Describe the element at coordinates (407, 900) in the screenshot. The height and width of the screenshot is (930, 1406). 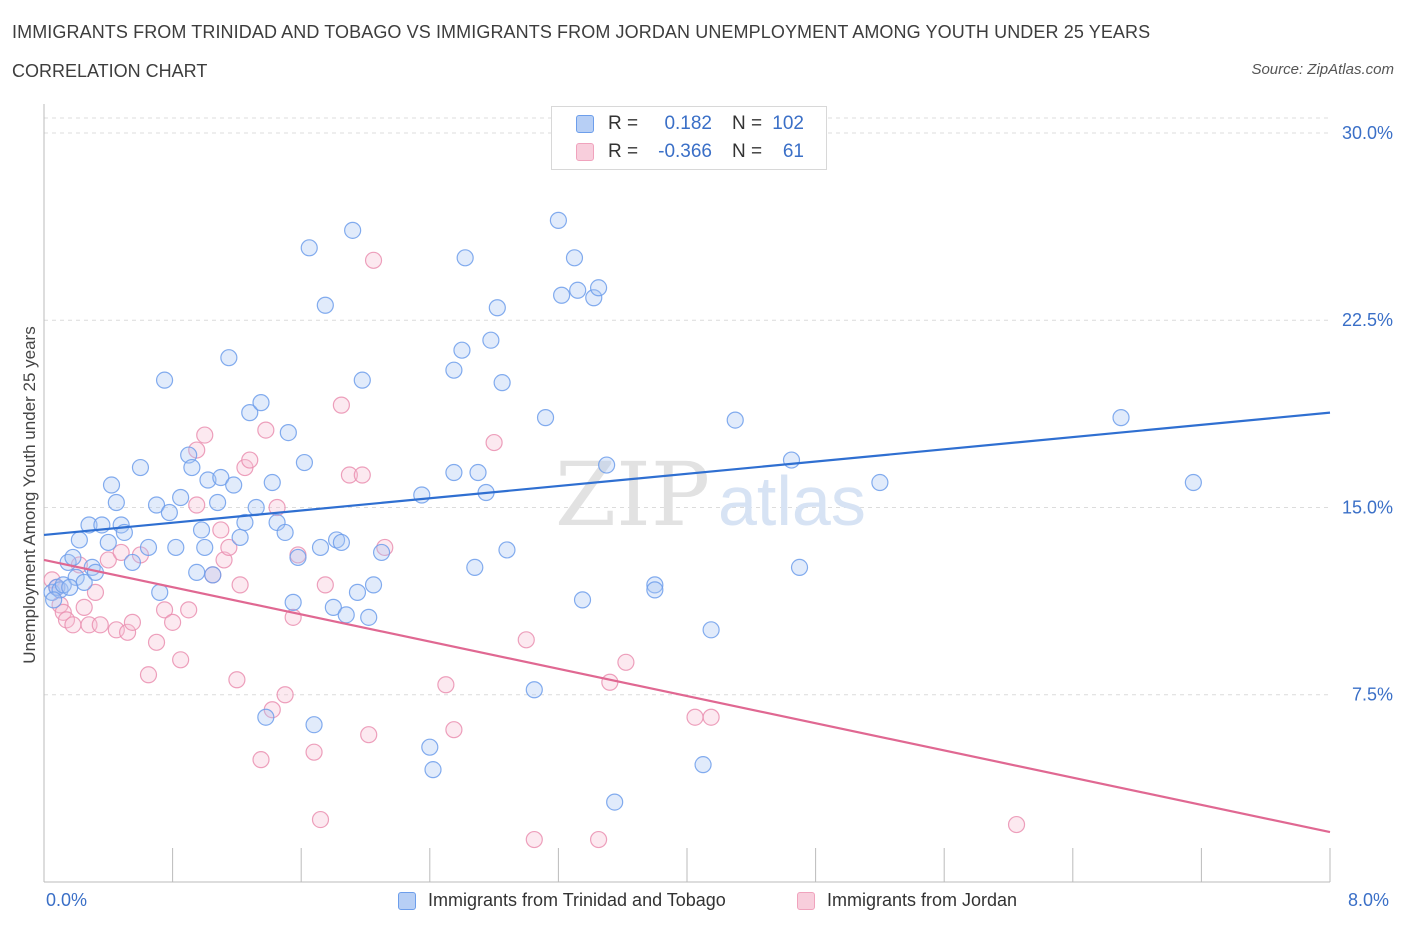
I see `bottom-legend-swatch-blue` at that location.